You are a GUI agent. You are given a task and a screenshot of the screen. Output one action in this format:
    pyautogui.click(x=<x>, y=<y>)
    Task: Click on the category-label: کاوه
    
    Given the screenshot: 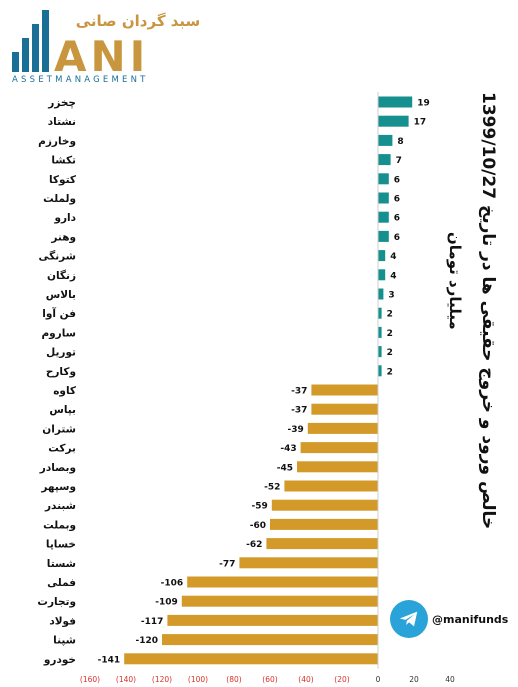 What is the action you would take?
    pyautogui.click(x=65, y=391)
    